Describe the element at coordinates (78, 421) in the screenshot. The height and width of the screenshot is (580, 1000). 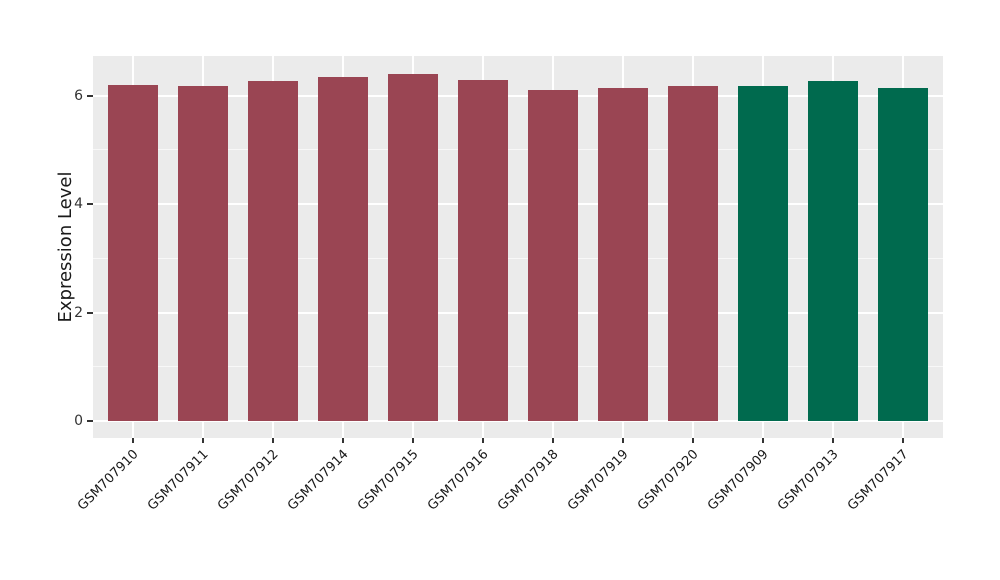
I see `y-tick-label: 0` at that location.